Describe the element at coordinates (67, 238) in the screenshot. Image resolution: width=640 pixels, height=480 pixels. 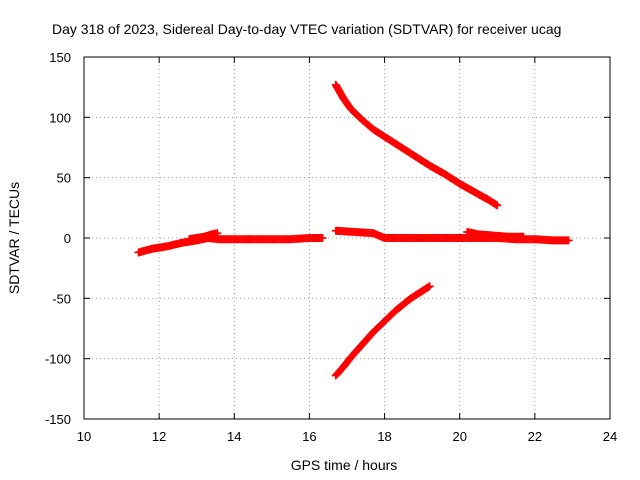
I see `y-tick-label: 0` at that location.